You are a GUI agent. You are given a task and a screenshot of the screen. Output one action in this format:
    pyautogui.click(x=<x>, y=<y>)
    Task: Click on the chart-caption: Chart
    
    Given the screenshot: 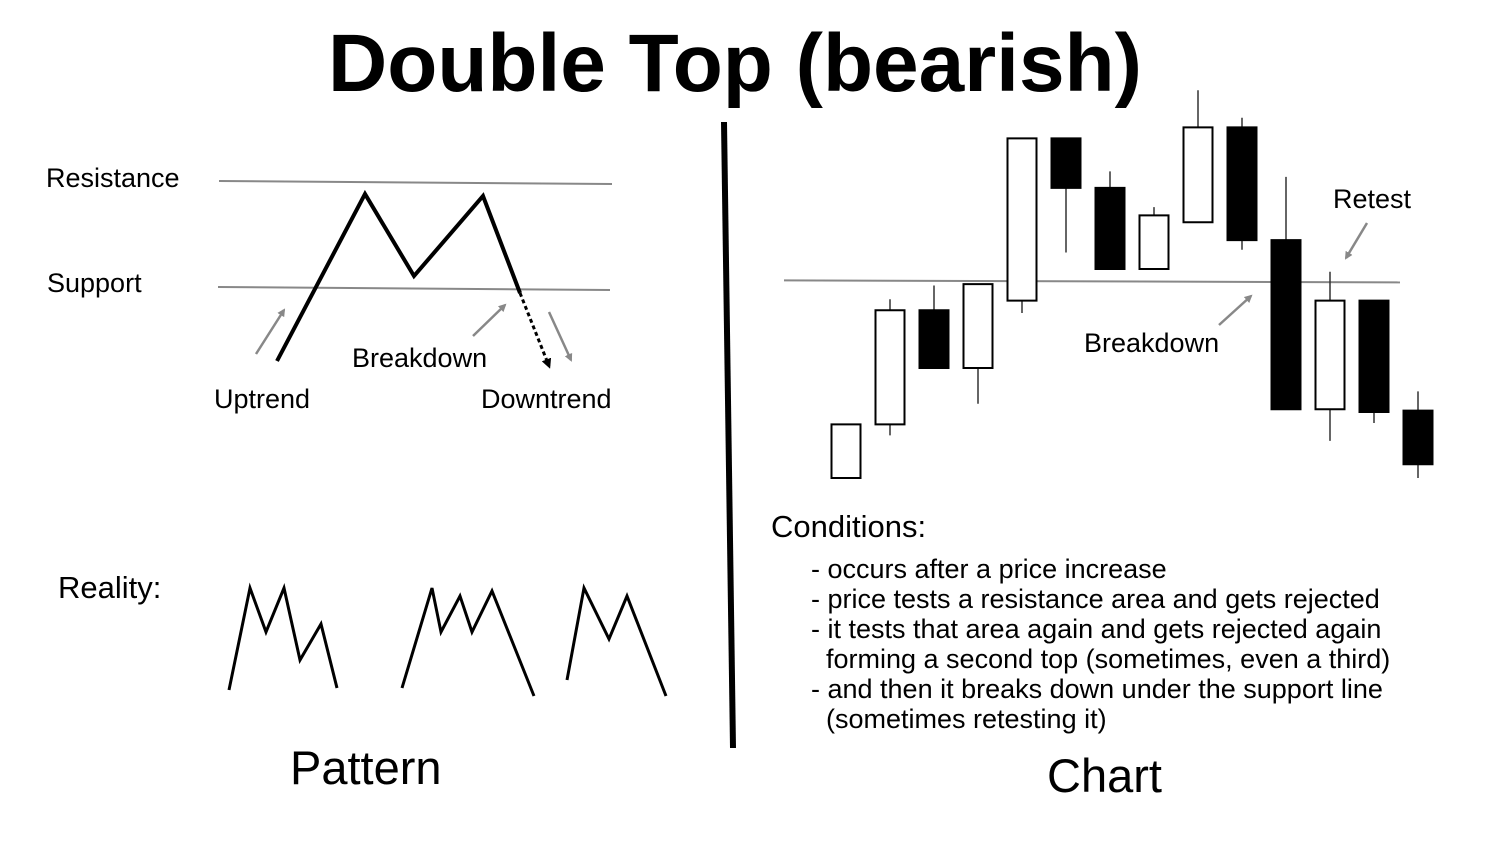 What is the action you would take?
    pyautogui.click(x=1104, y=775)
    